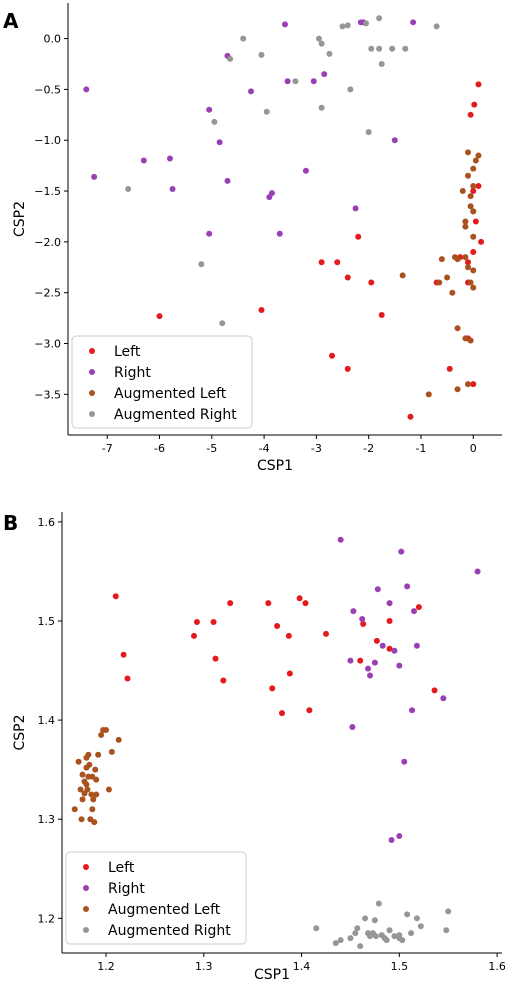 This screenshot has width=505, height=983. I want to click on legend-label-left: Left, so click(127, 352).